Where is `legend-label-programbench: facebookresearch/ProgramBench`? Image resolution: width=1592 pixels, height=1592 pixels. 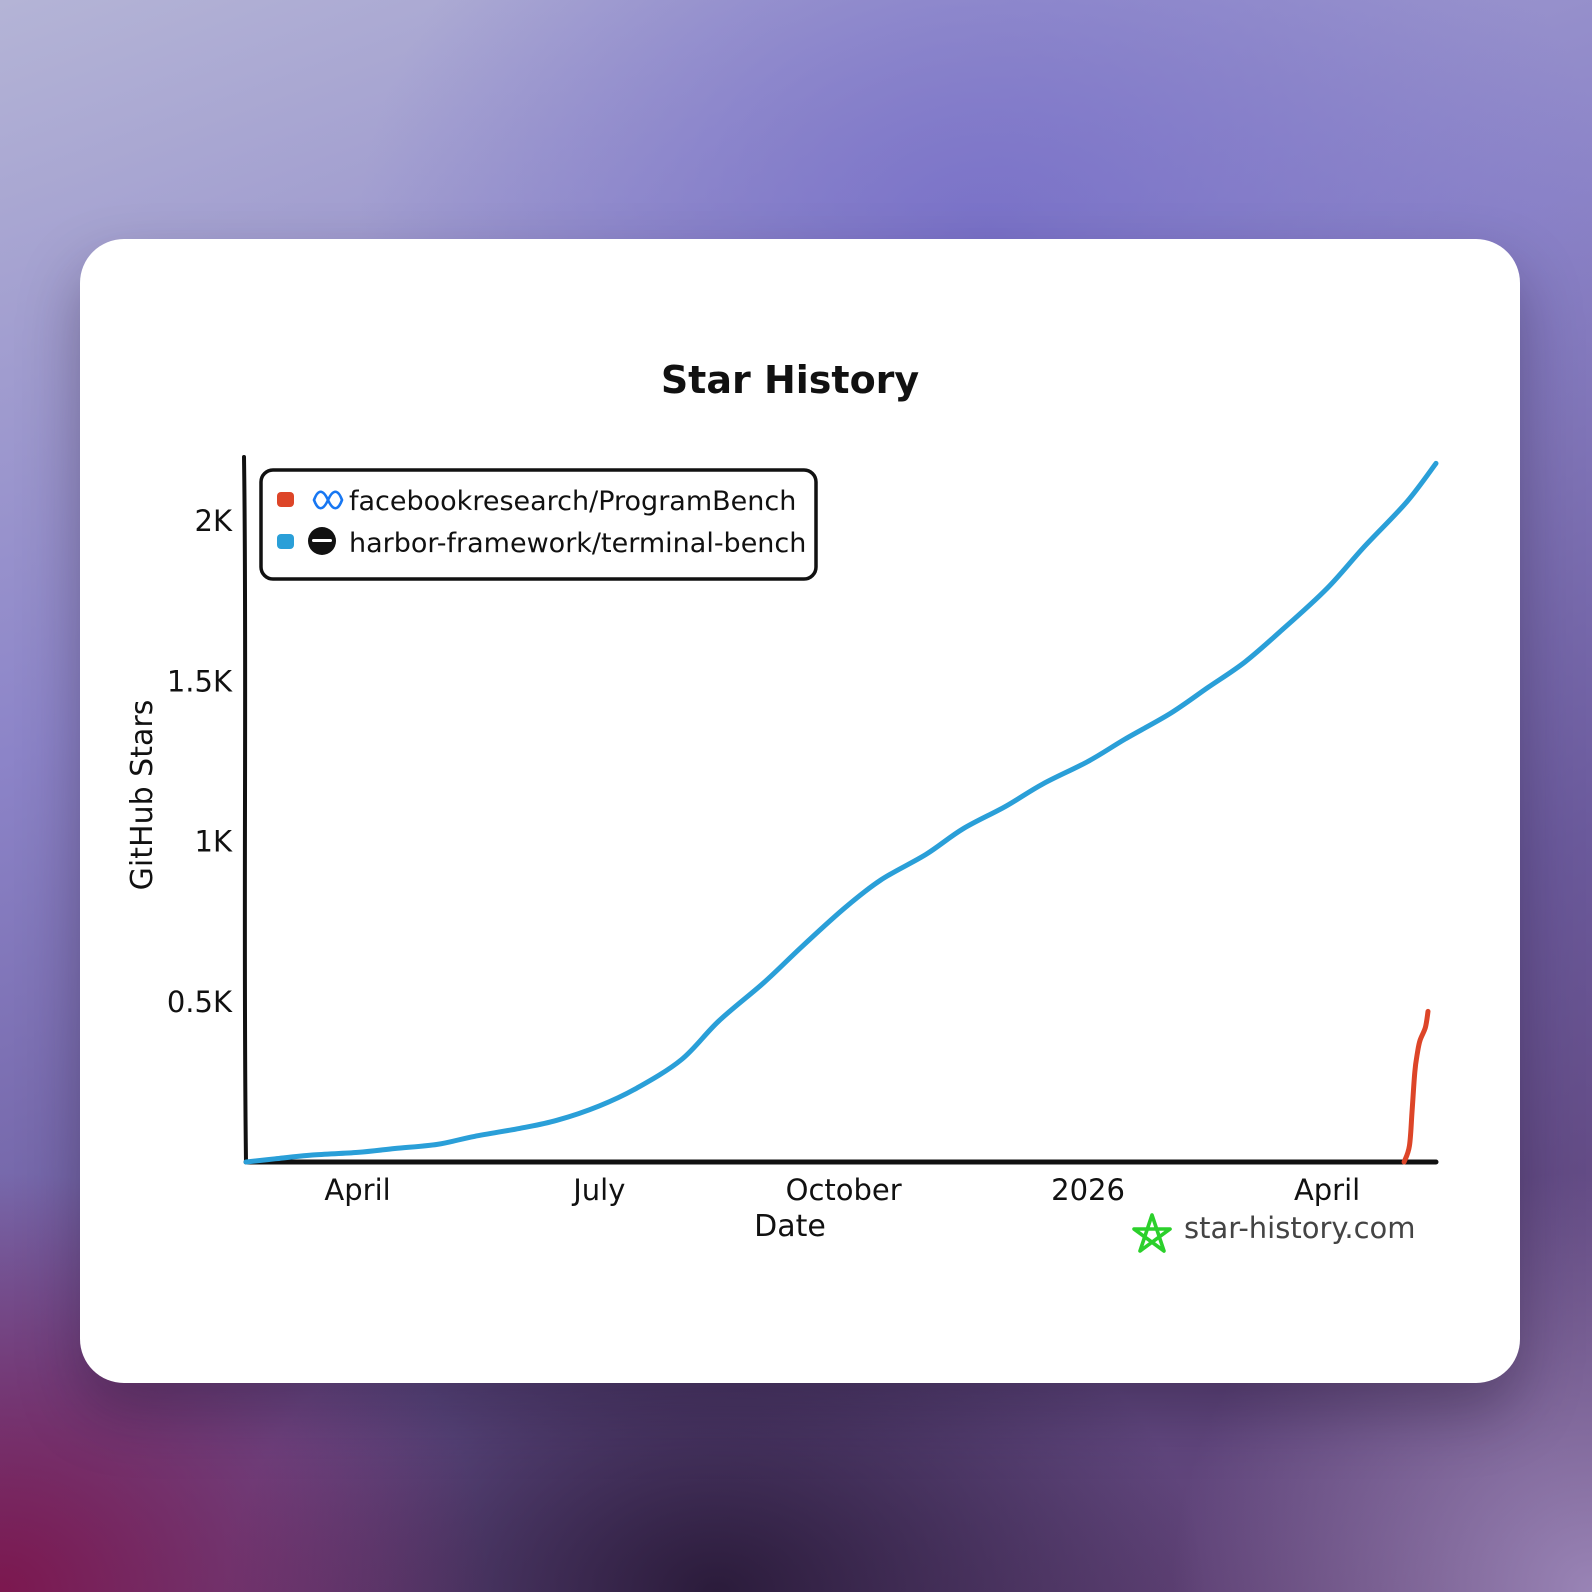 legend-label-programbench: facebookresearch/ProgramBench is located at coordinates (572, 501).